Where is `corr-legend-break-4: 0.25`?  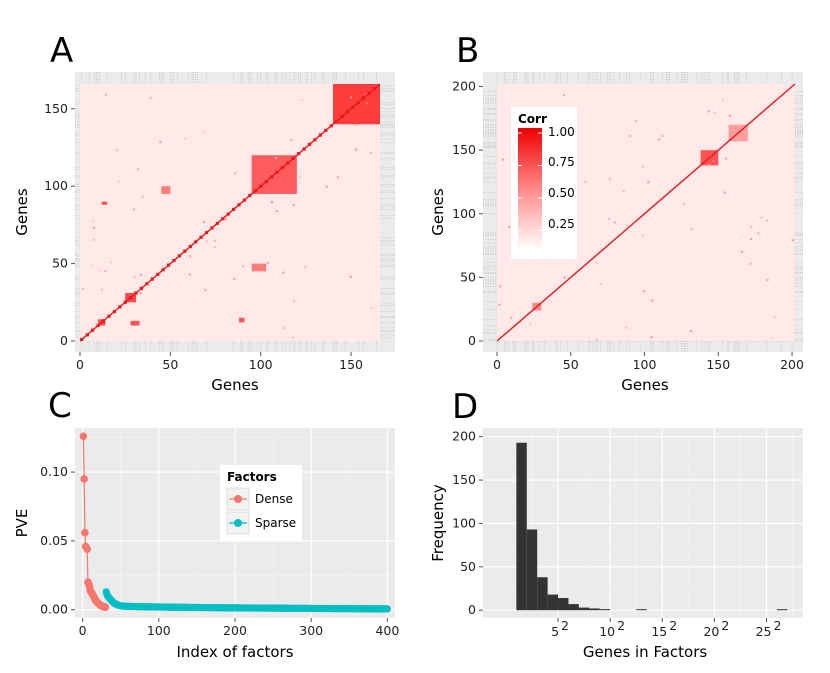
corr-legend-break-4: 0.25 is located at coordinates (561, 224).